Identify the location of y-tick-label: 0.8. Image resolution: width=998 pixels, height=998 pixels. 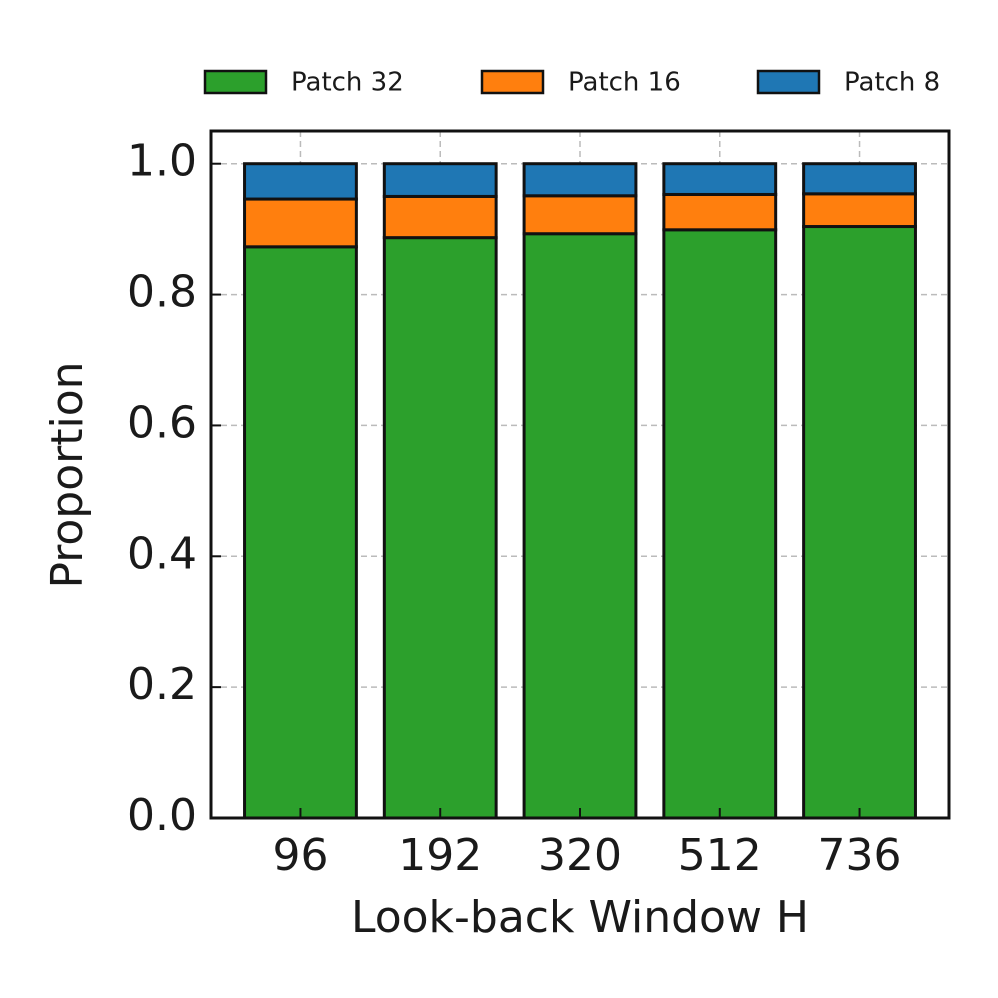
(162, 292).